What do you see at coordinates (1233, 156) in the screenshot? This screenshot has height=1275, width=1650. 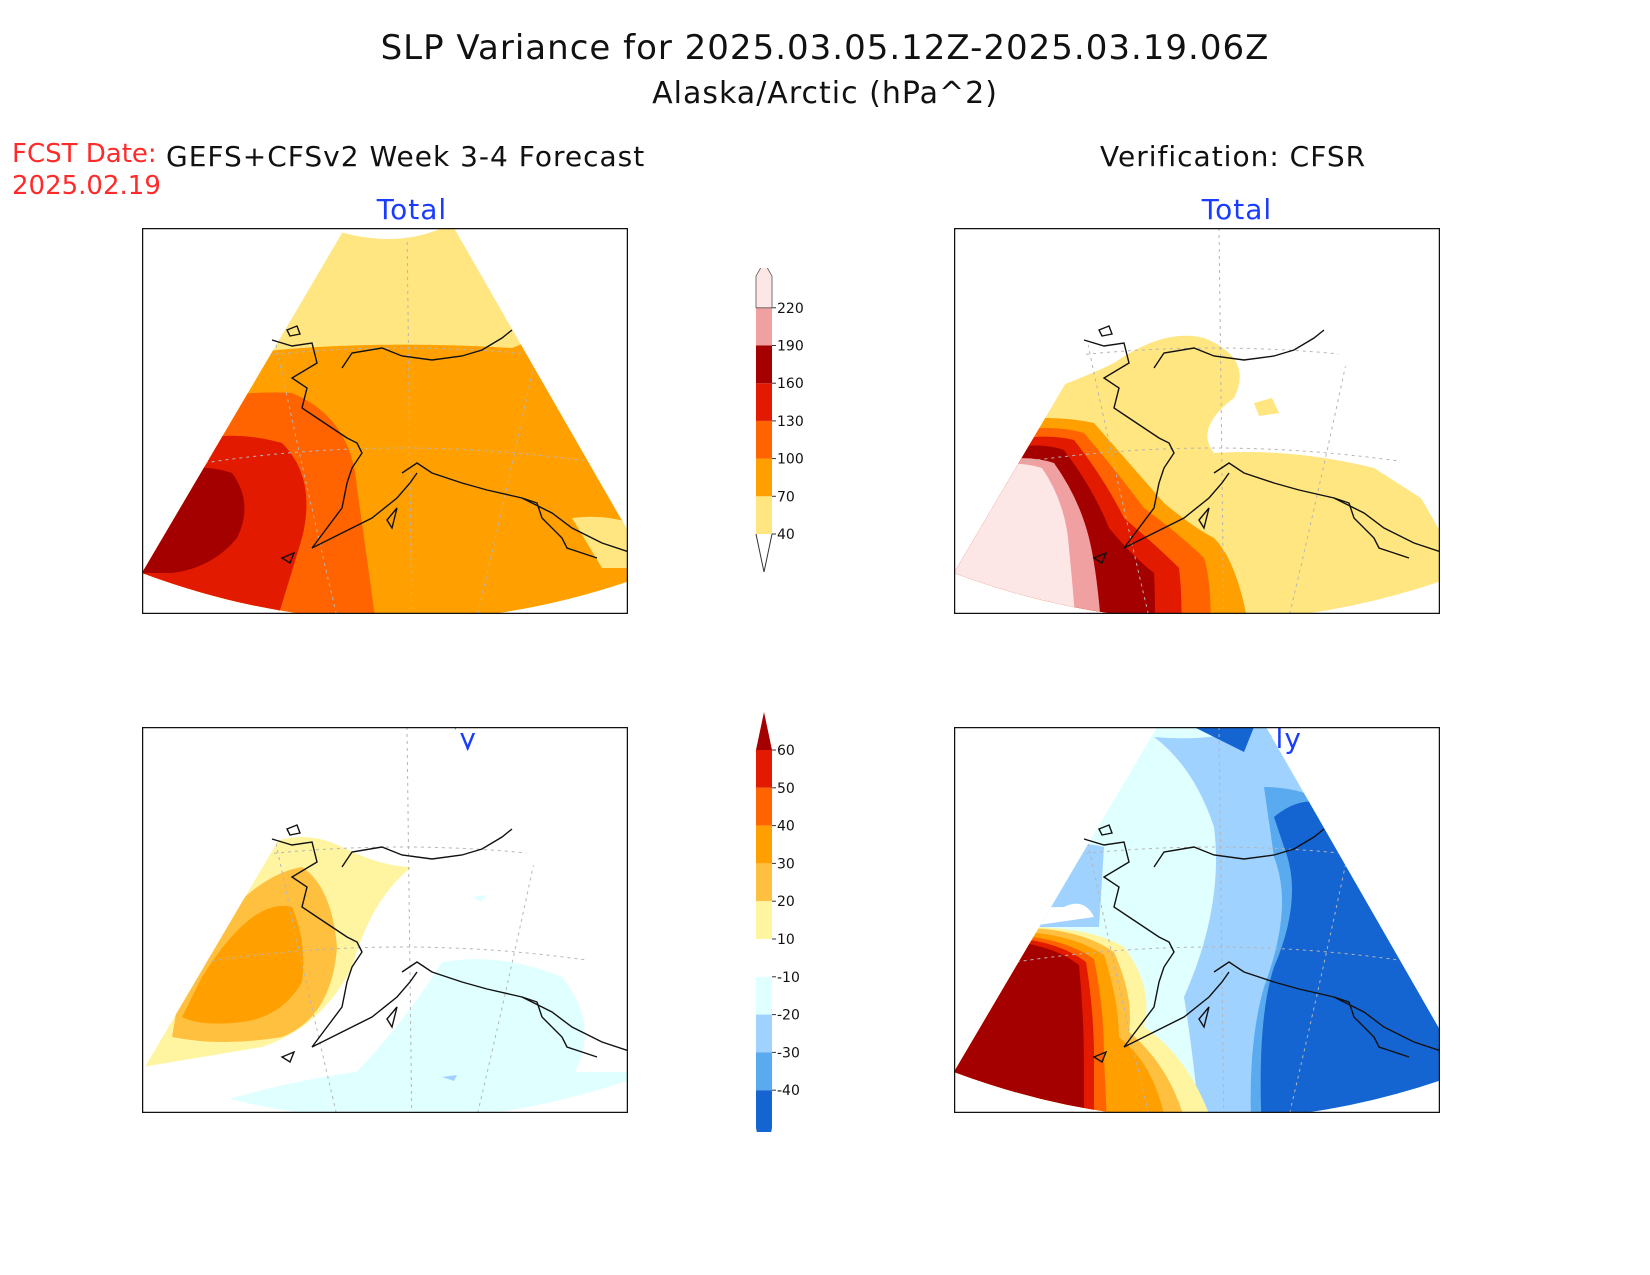 I see `verification-column-title: Verification: CFSR` at bounding box center [1233, 156].